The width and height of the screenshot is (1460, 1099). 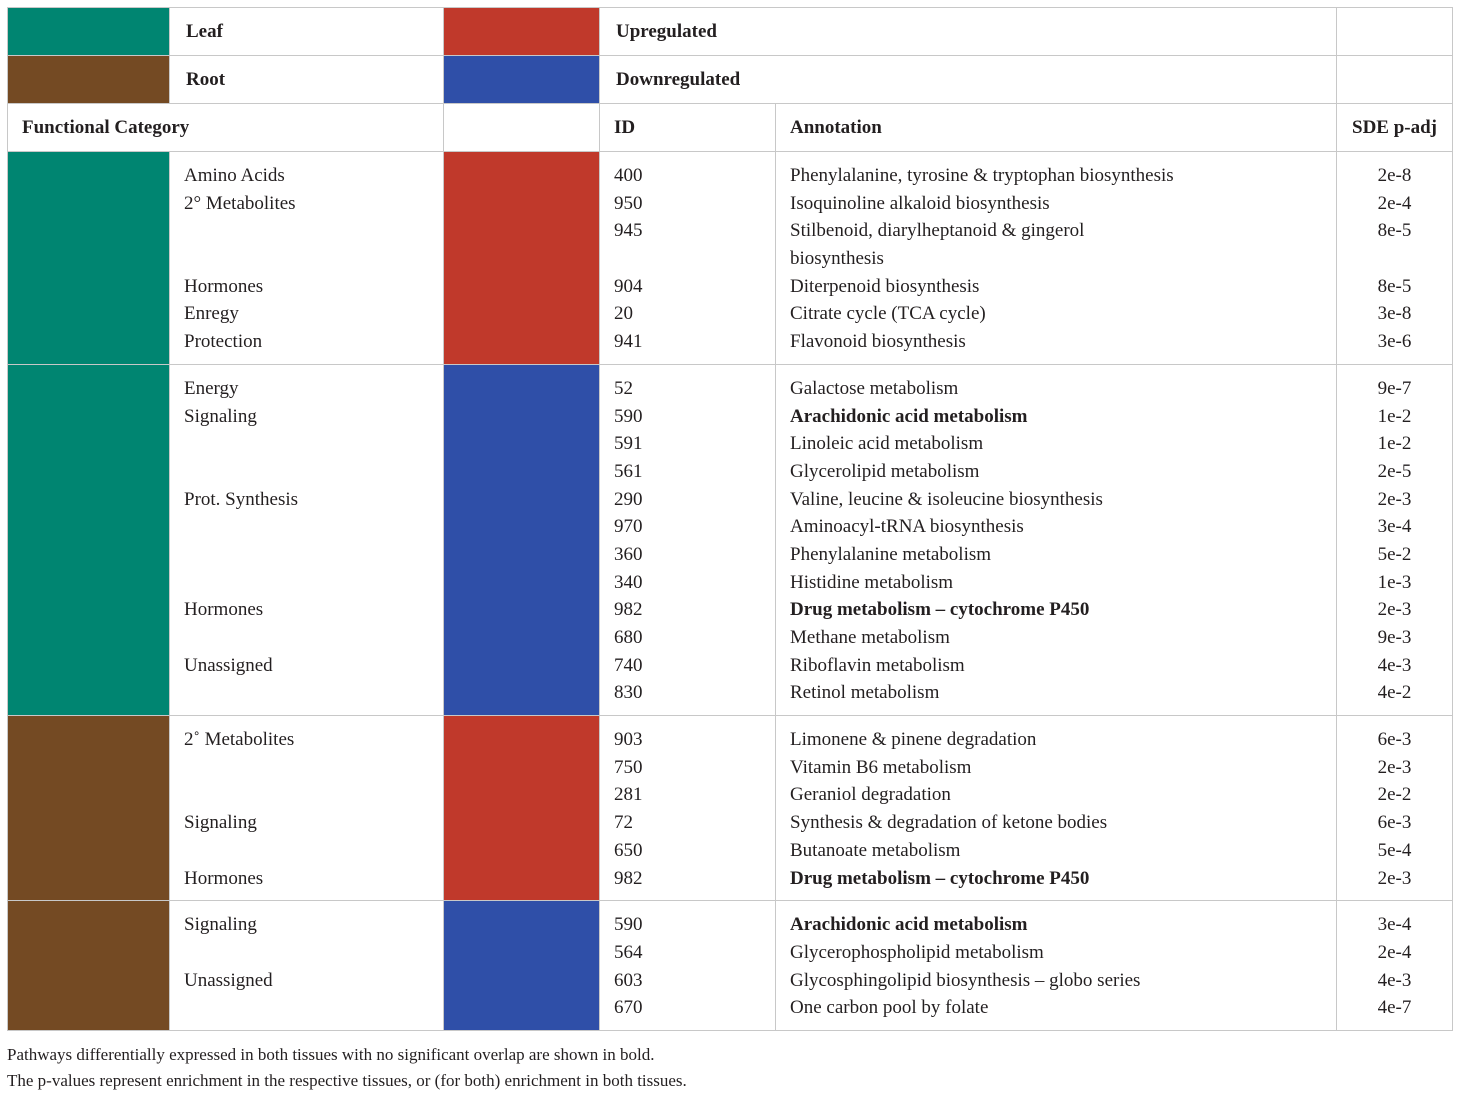 What do you see at coordinates (628, 767) in the screenshot?
I see `pathway-id: 750` at bounding box center [628, 767].